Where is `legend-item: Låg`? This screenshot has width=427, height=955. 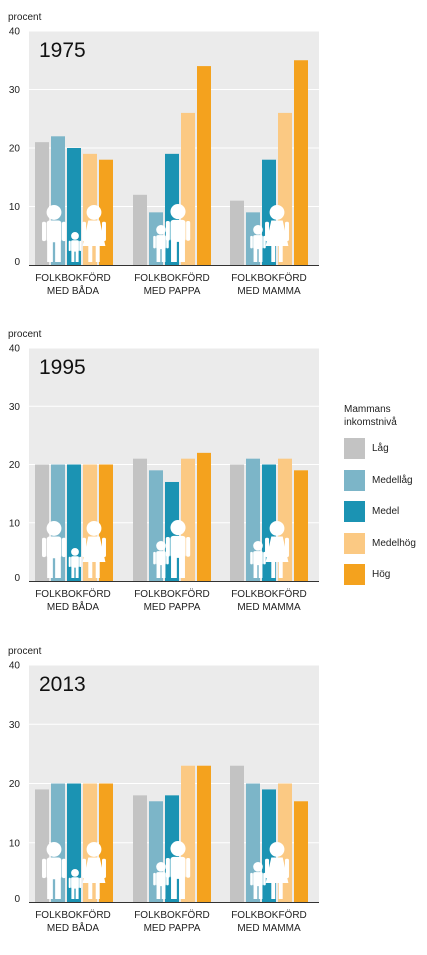 legend-item: Låg is located at coordinates (385, 448).